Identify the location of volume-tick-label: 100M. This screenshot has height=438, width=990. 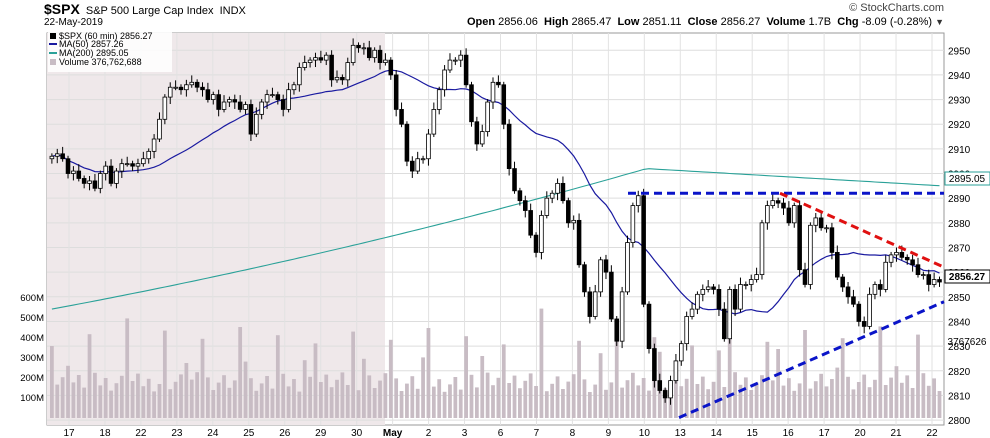
(32, 398).